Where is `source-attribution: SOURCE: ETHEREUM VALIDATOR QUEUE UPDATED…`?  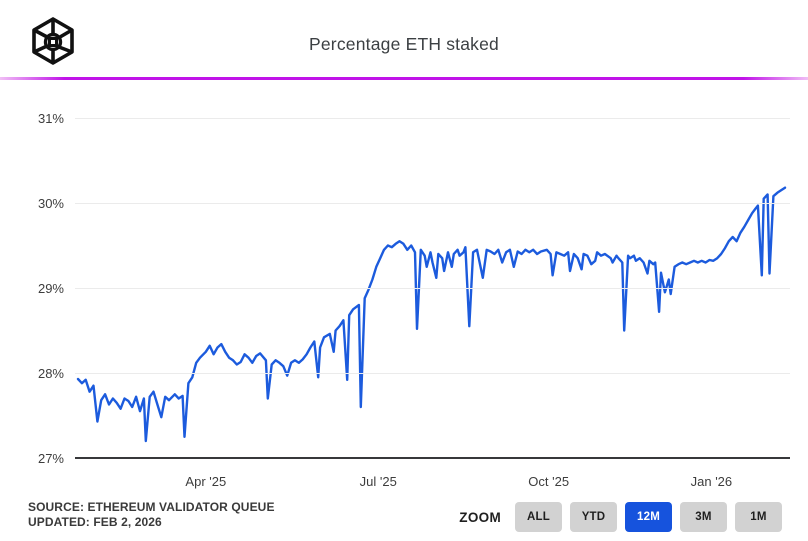 source-attribution: SOURCE: ETHEREUM VALIDATOR QUEUE UPDATED… is located at coordinates (151, 515).